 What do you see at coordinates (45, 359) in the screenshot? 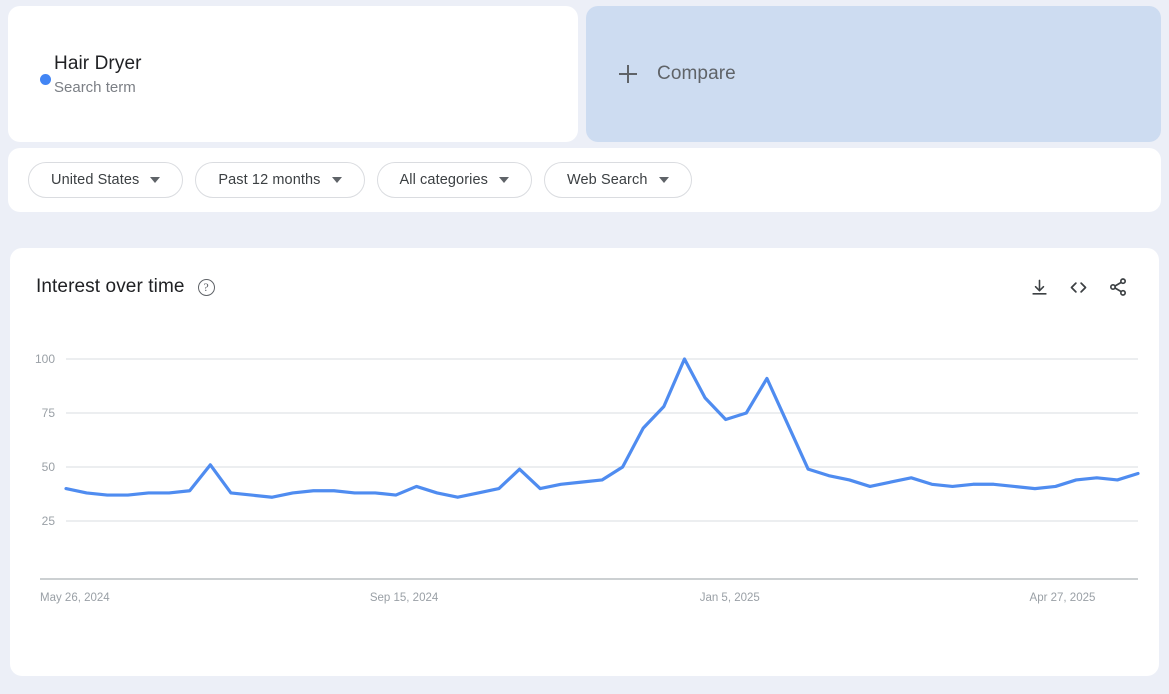
I see `y-axis-tick-label: 100` at bounding box center [45, 359].